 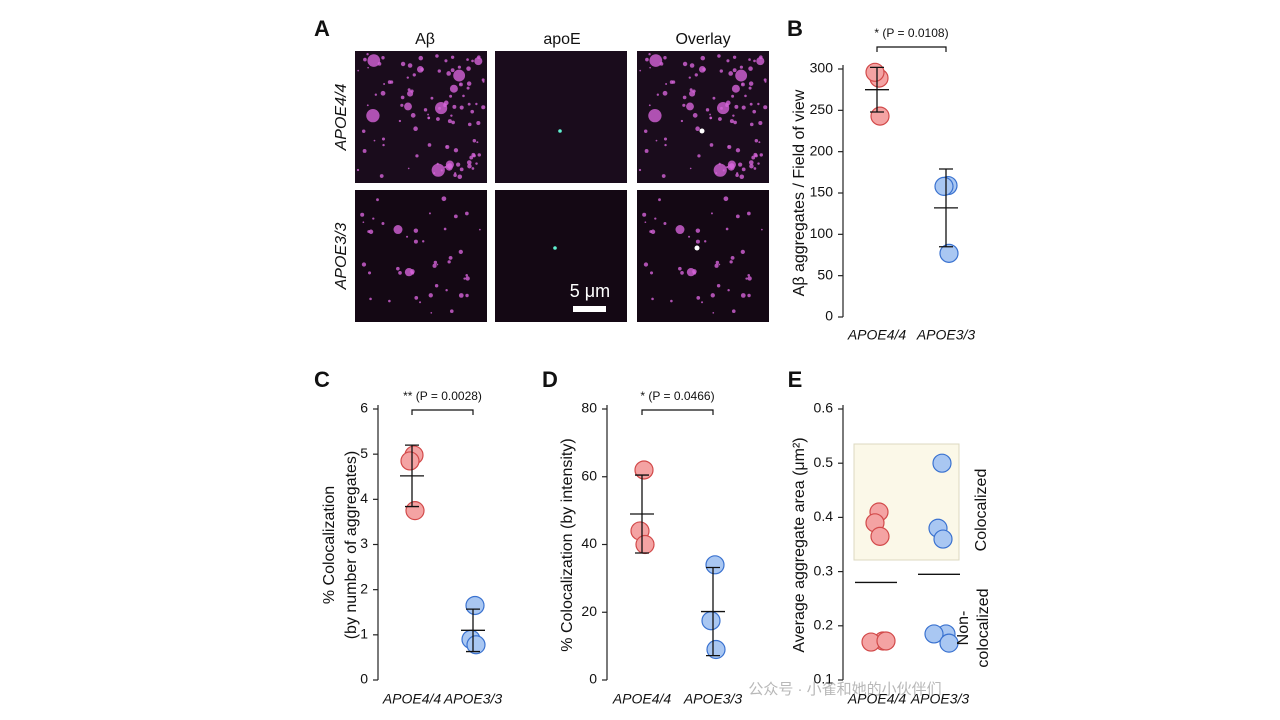 I want to click on y-tick-label: 0.6, so click(x=824, y=408).